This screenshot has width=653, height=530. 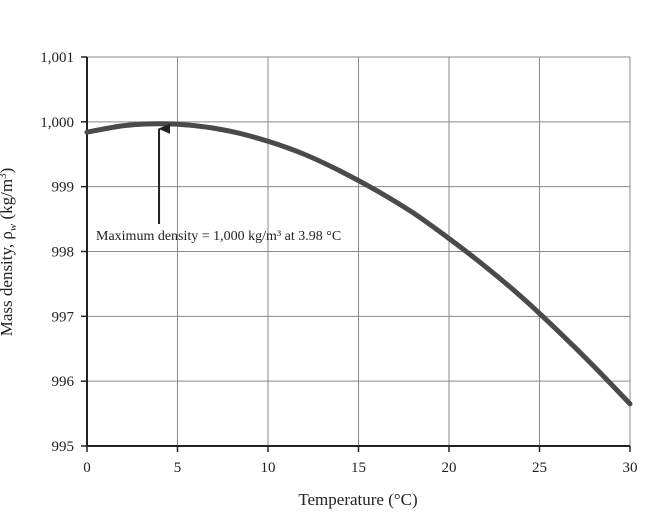 I want to click on y-axis-title: Mass density, ρw (kg/m3), so click(x=9, y=252).